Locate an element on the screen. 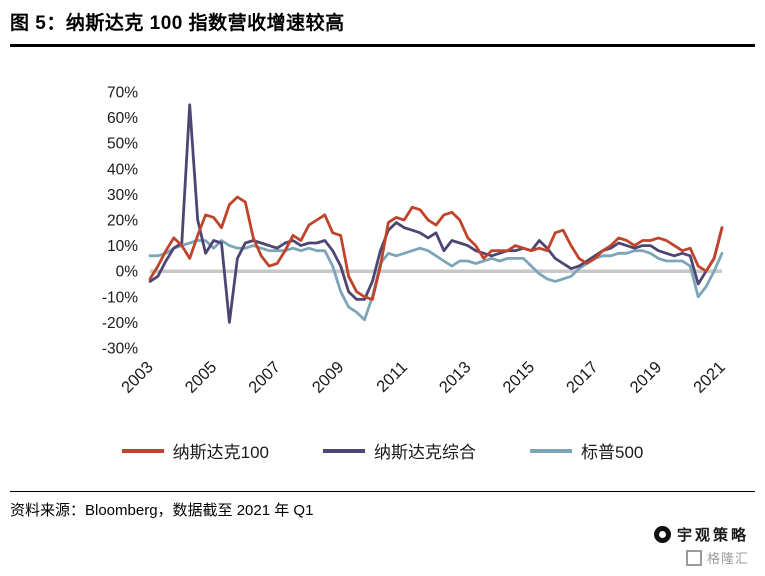  svg-text: 20% is located at coordinates (122, 221).